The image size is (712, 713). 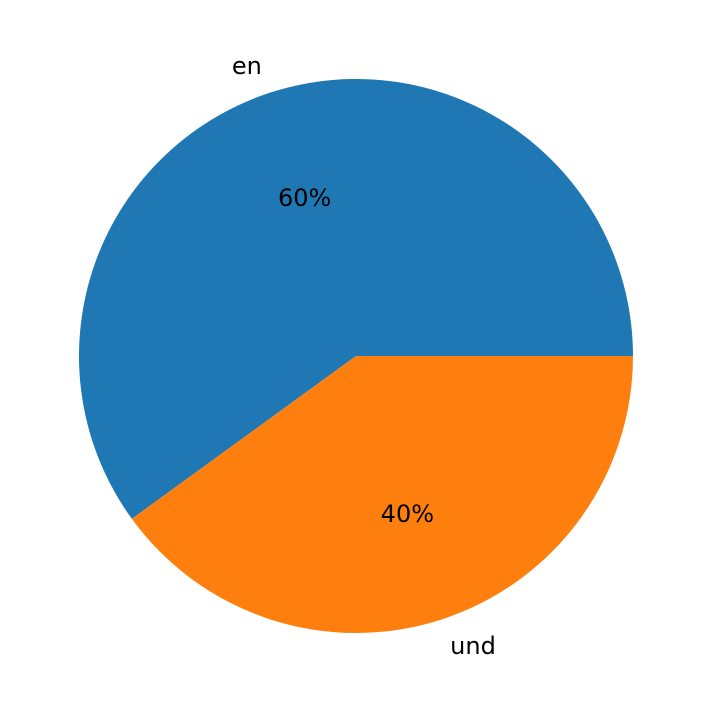 What do you see at coordinates (247, 66) in the screenshot?
I see `category-label-en: en` at bounding box center [247, 66].